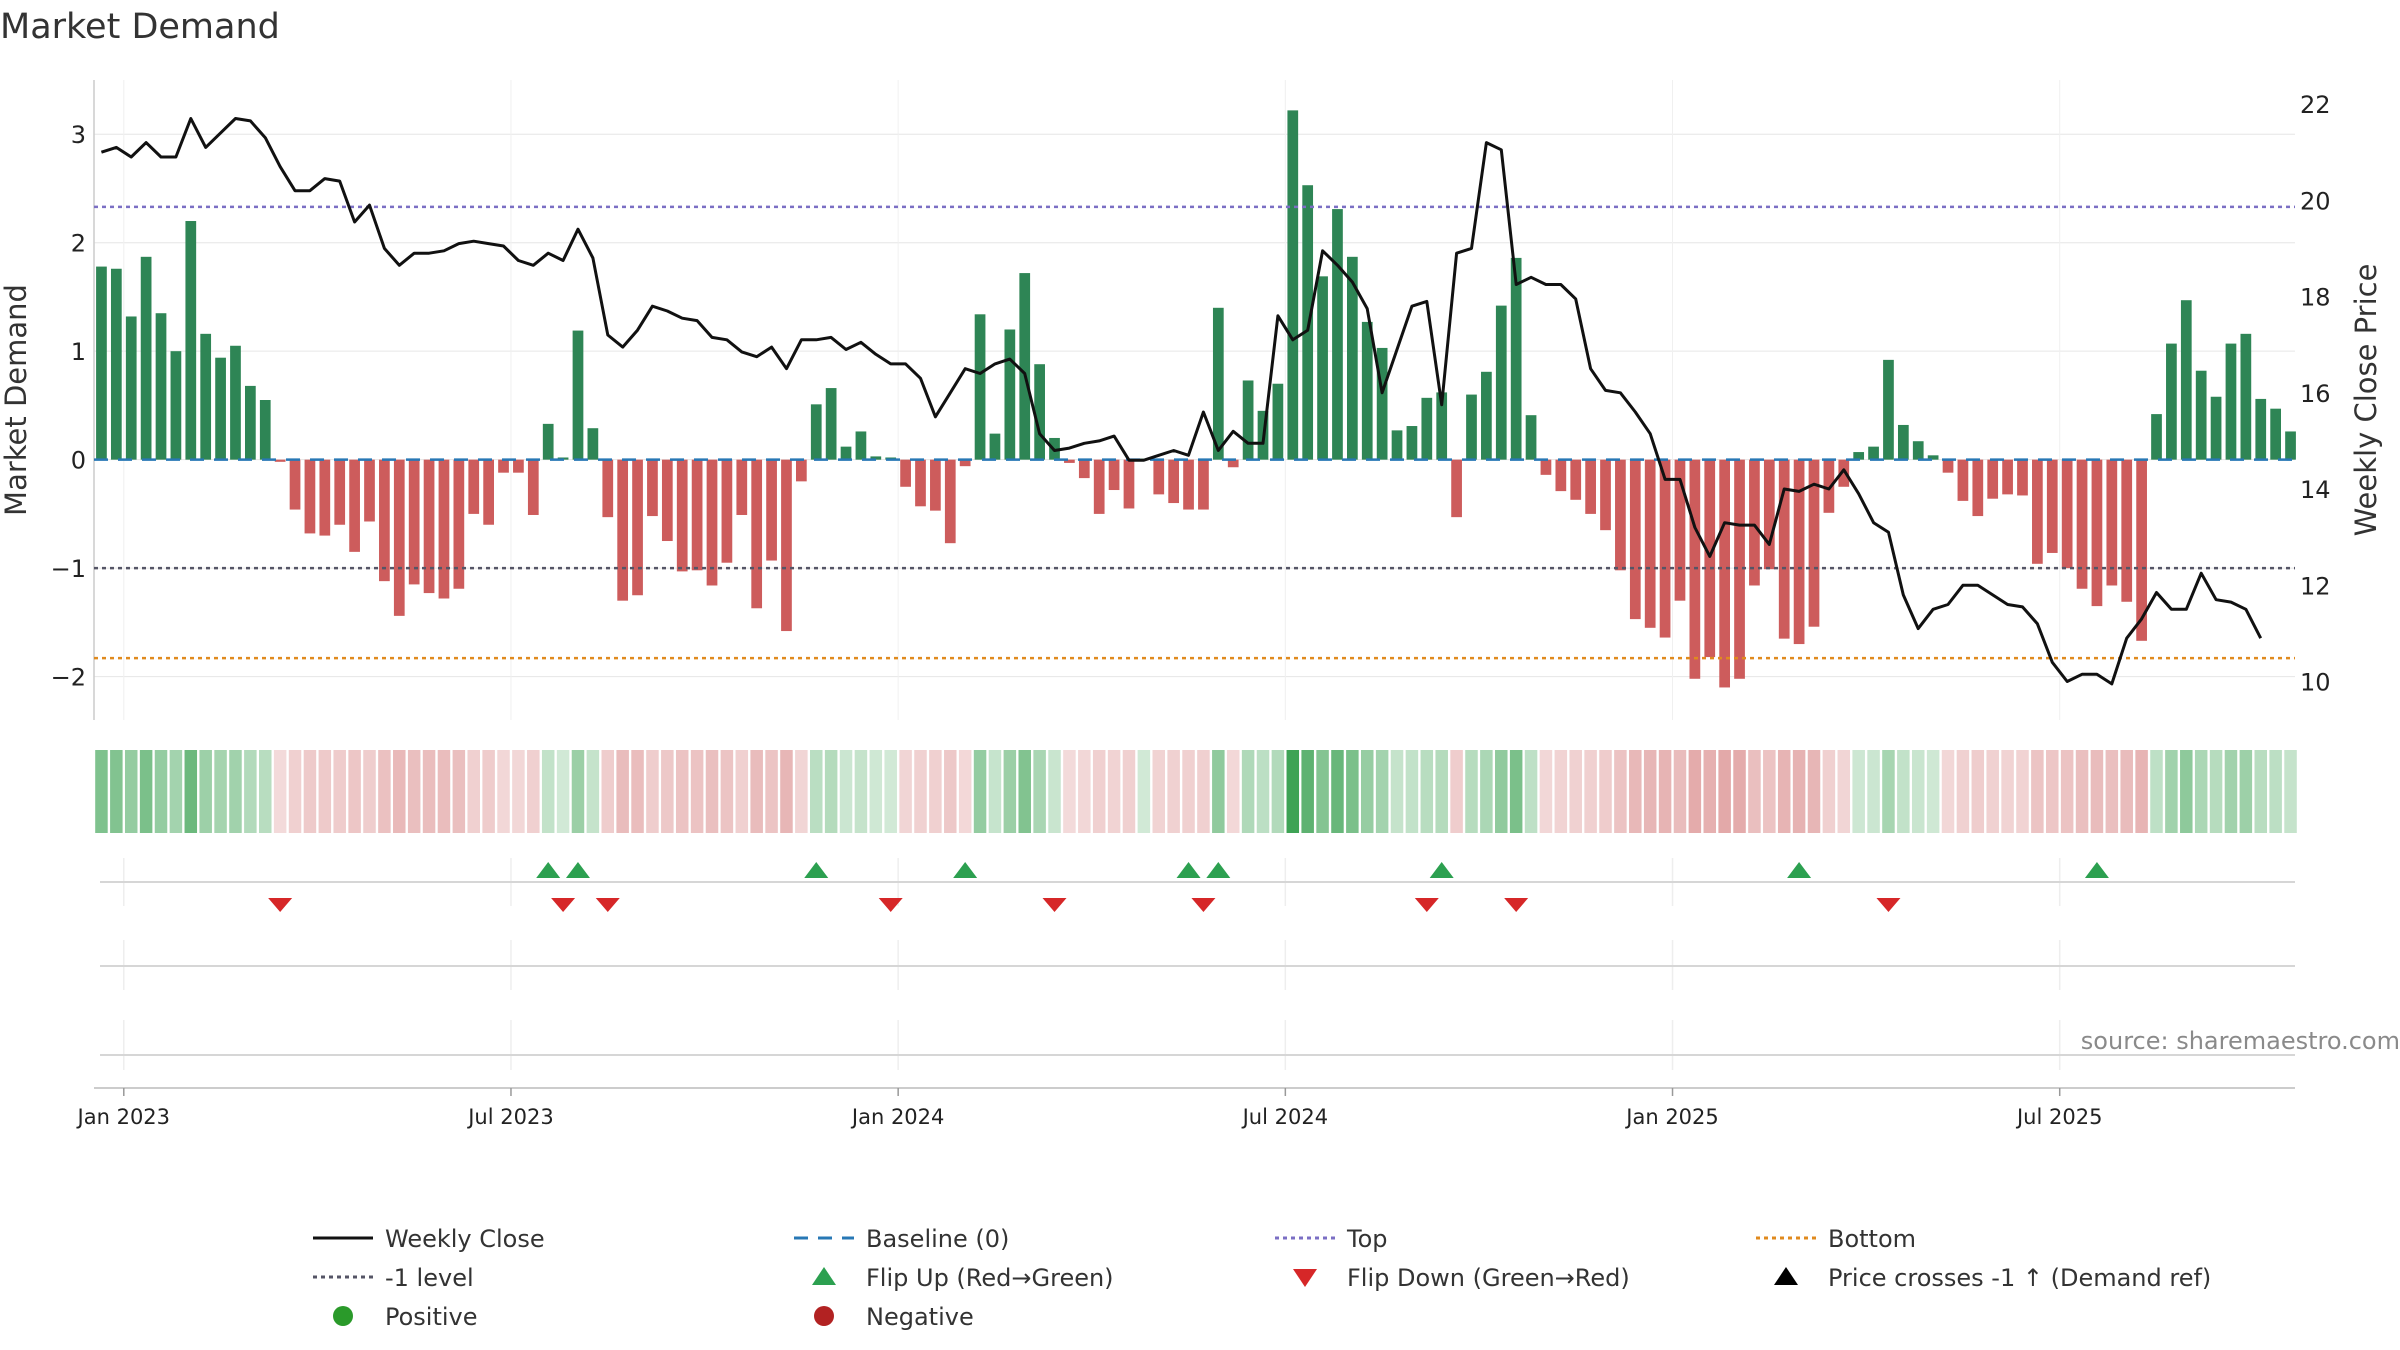 The height and width of the screenshot is (1350, 2400). Describe the element at coordinates (343, 1316) in the screenshot. I see `legend-swatch-dot` at that location.